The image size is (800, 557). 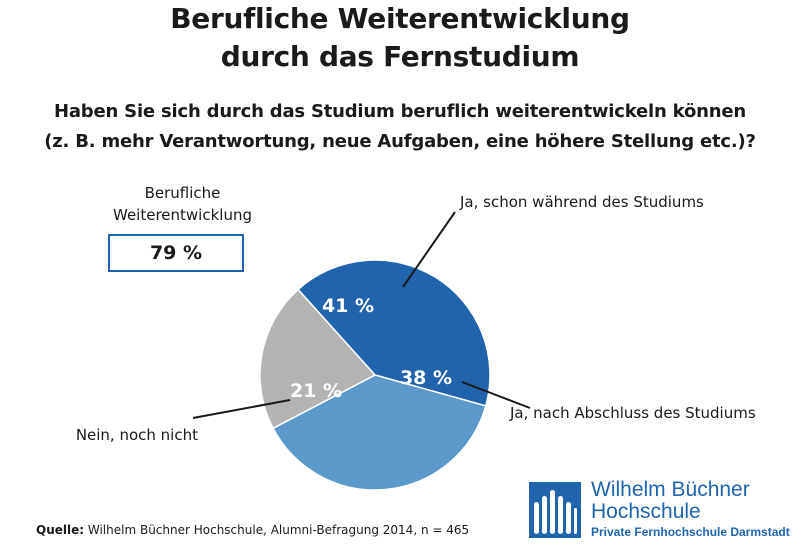 I want to click on logo-name-line2: Hochschule, so click(x=646, y=511).